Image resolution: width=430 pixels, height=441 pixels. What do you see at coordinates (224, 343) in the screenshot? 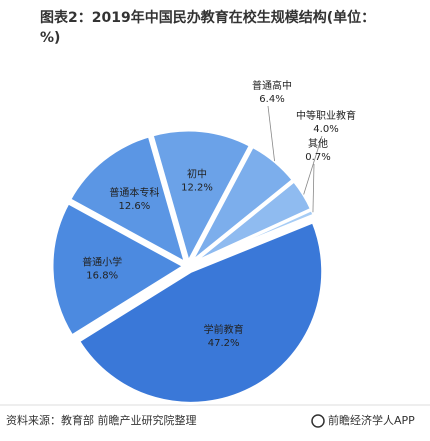
I see `value-label: 47.2%` at bounding box center [224, 343].